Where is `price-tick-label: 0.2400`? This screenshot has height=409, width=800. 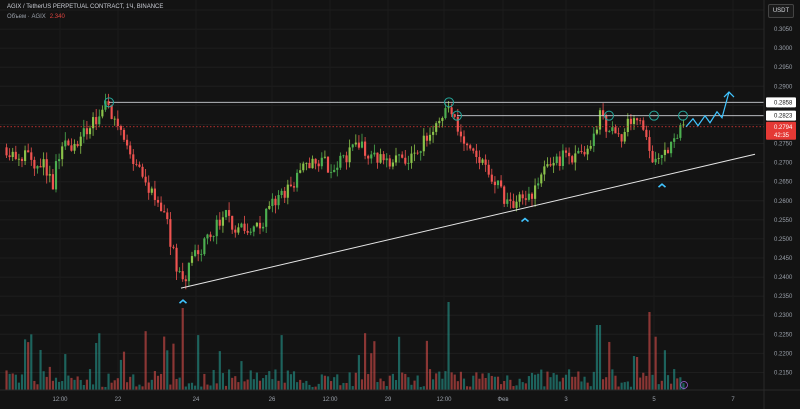
price-tick-label: 0.2400 is located at coordinates (783, 278).